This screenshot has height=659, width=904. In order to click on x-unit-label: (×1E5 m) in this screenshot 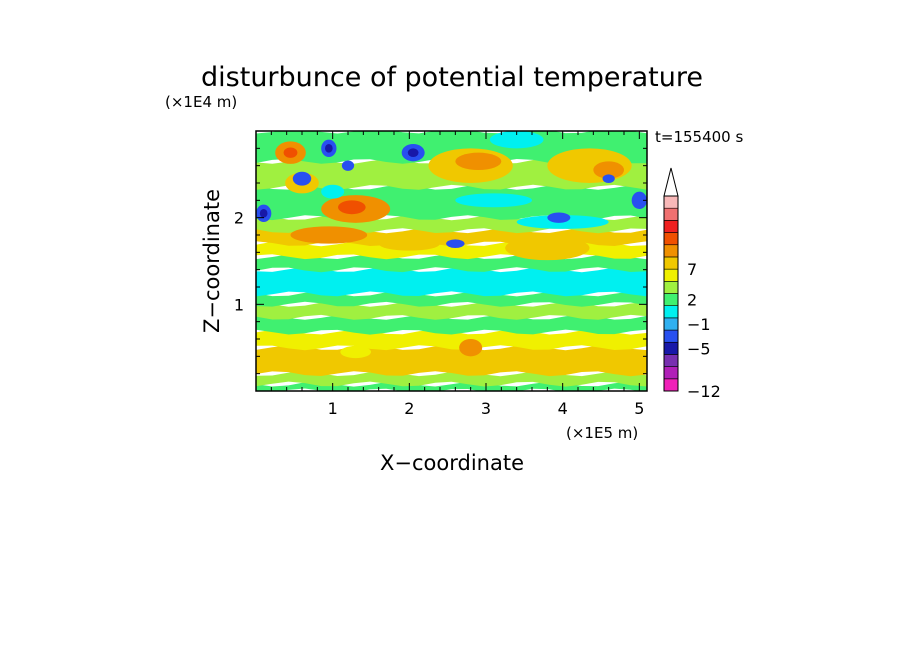, I will do `click(602, 433)`.